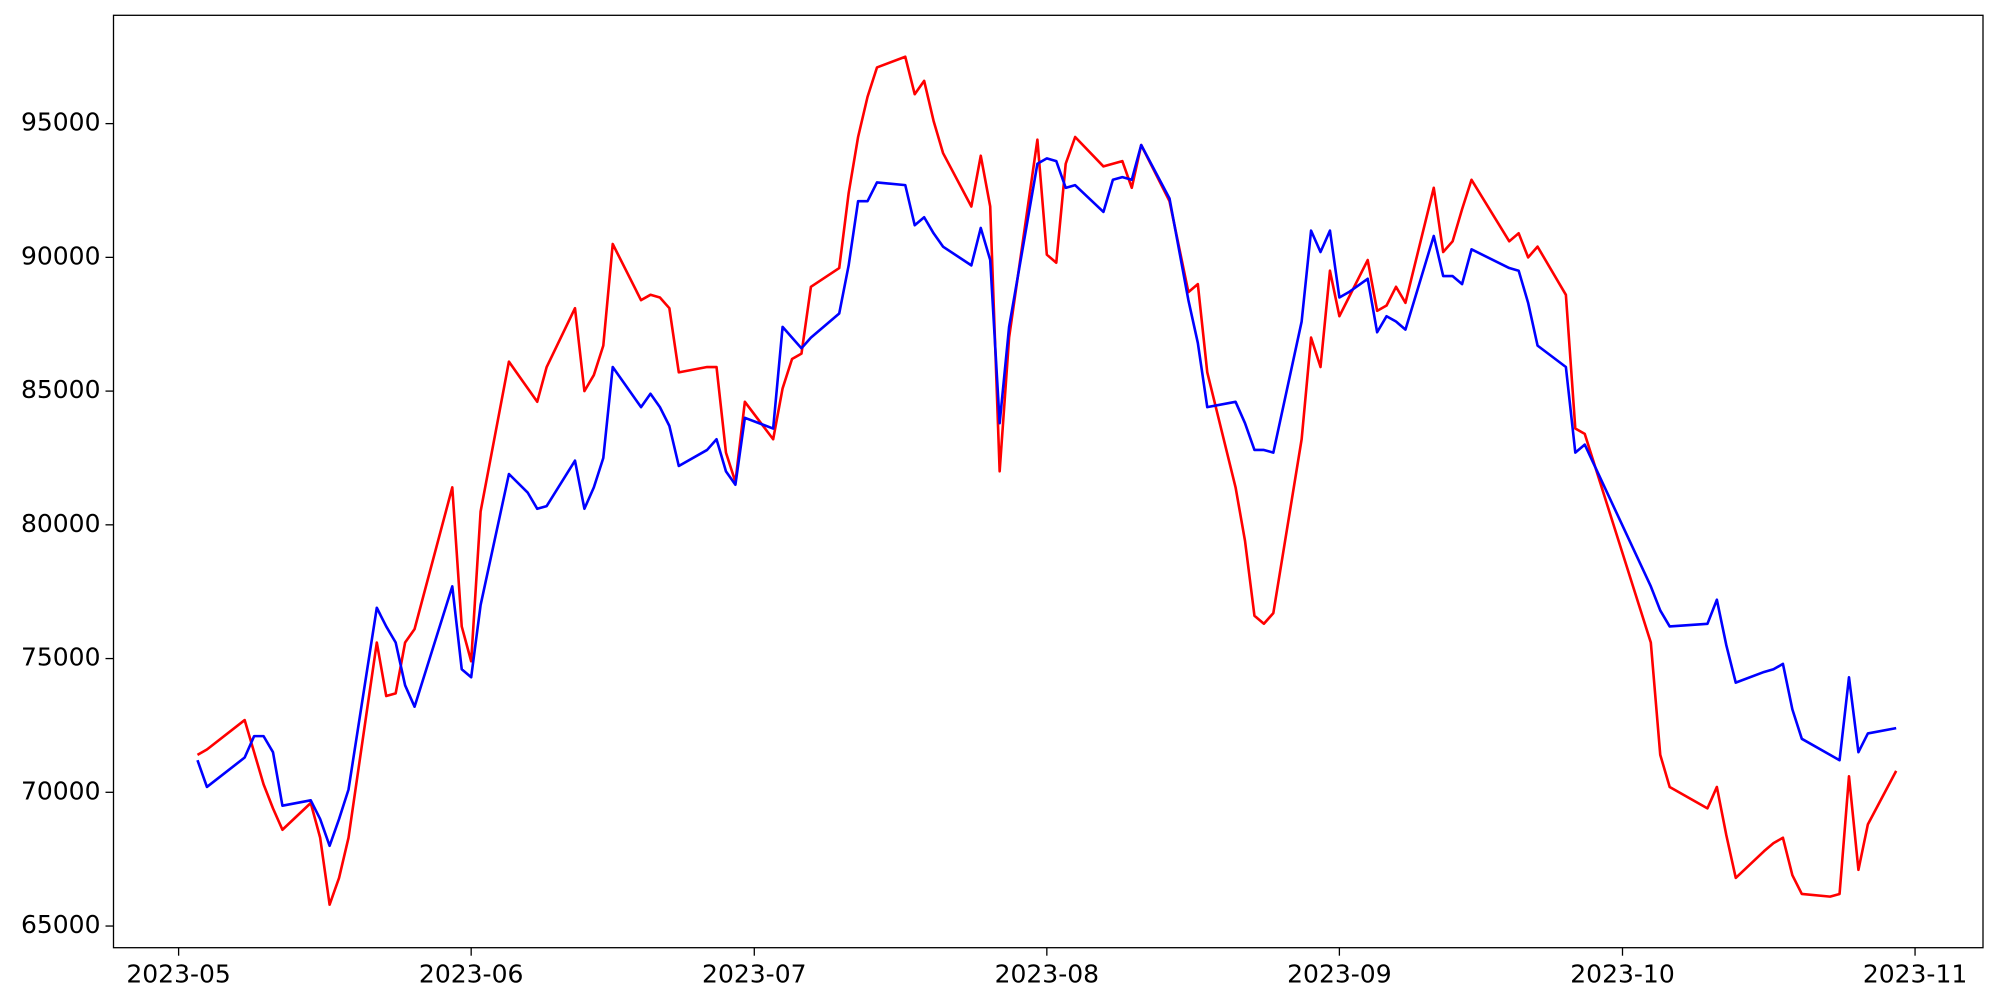  I want to click on y-tick-label: 65000, so click(61, 924).